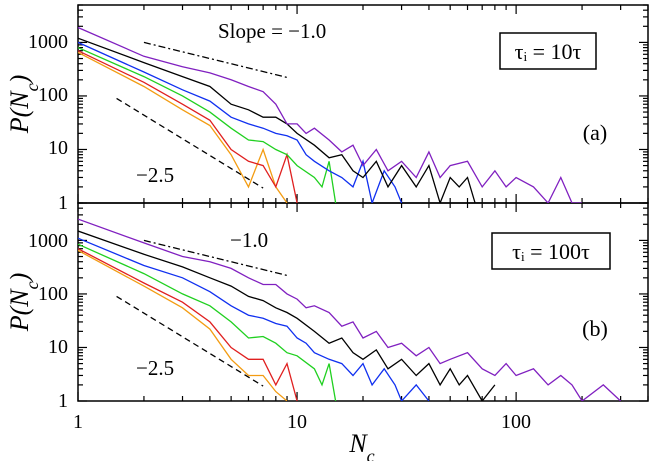  Describe the element at coordinates (63, 203) in the screenshot. I see `ytick-label-a-1: 1` at that location.